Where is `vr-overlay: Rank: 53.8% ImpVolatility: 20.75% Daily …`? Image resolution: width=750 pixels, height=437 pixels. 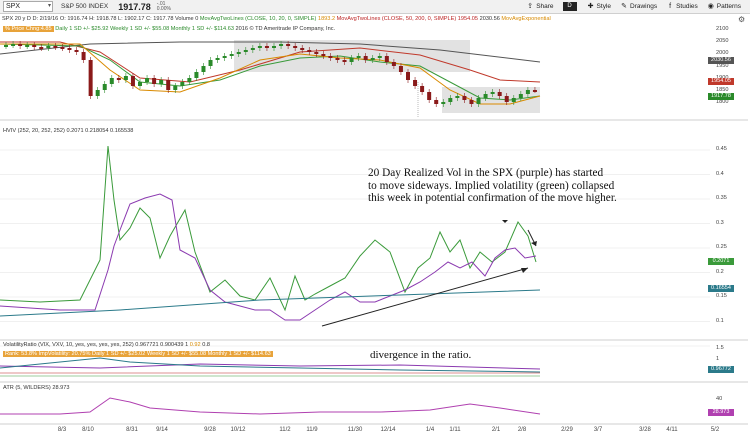
vr-overlay: Rank: 53.8% ImpVolatility: 20.75% Daily … is located at coordinates (138, 354).